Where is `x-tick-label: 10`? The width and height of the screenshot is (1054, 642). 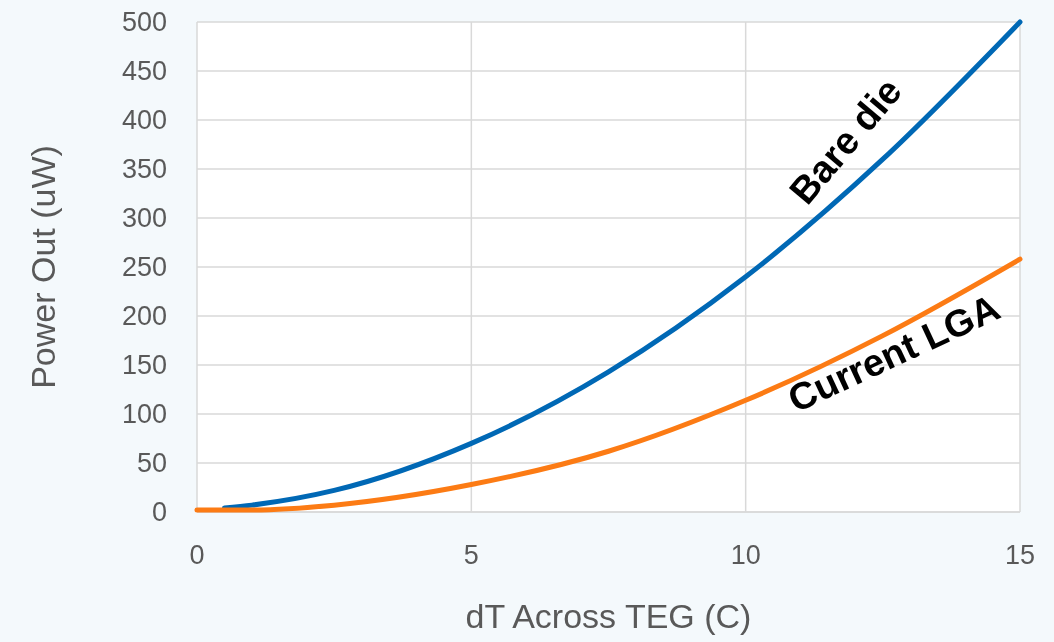
x-tick-label: 10 is located at coordinates (745, 555).